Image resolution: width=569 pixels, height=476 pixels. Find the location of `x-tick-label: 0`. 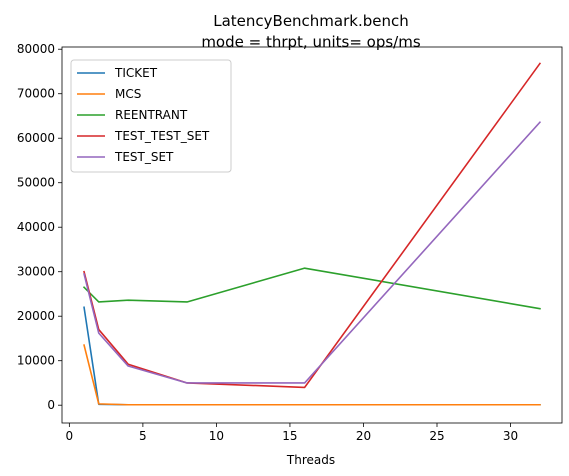

x-tick-label: 0 is located at coordinates (70, 436).